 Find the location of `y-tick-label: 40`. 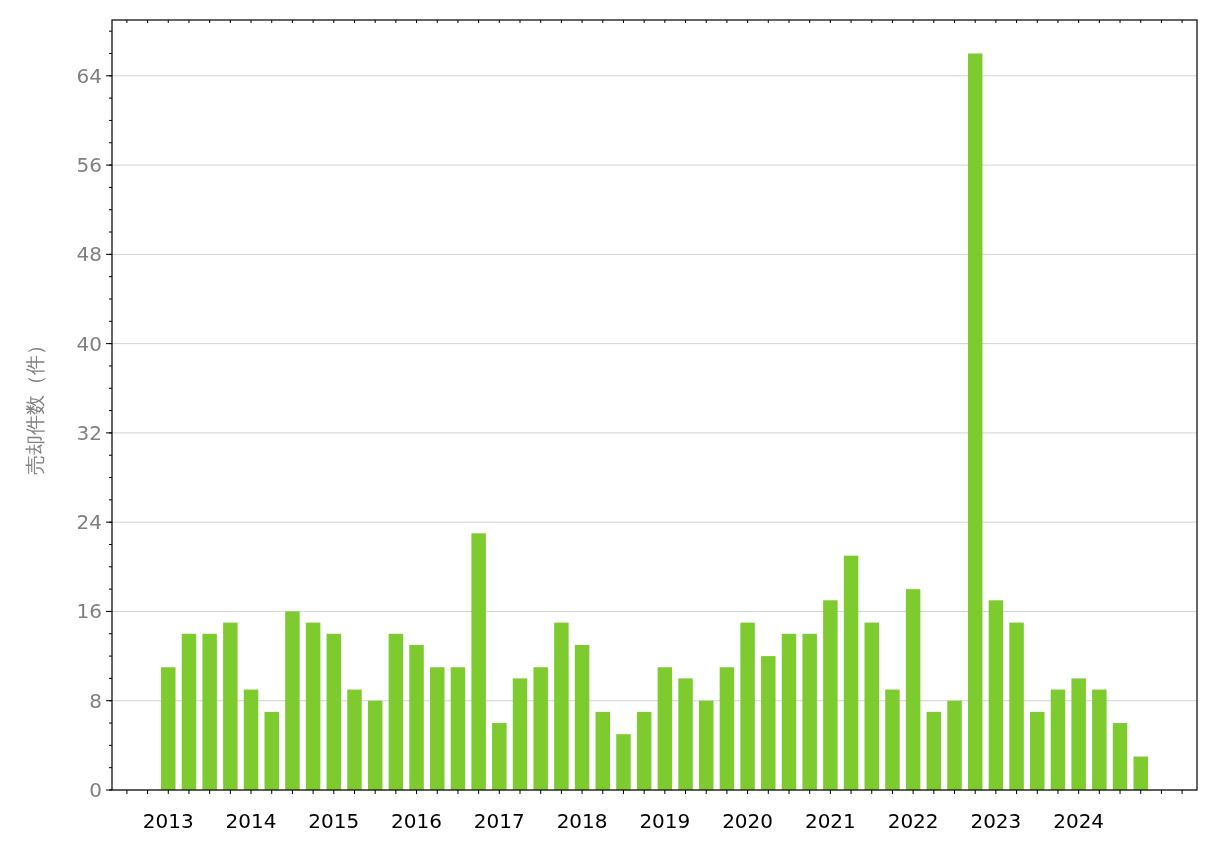

y-tick-label: 40 is located at coordinates (89, 343).